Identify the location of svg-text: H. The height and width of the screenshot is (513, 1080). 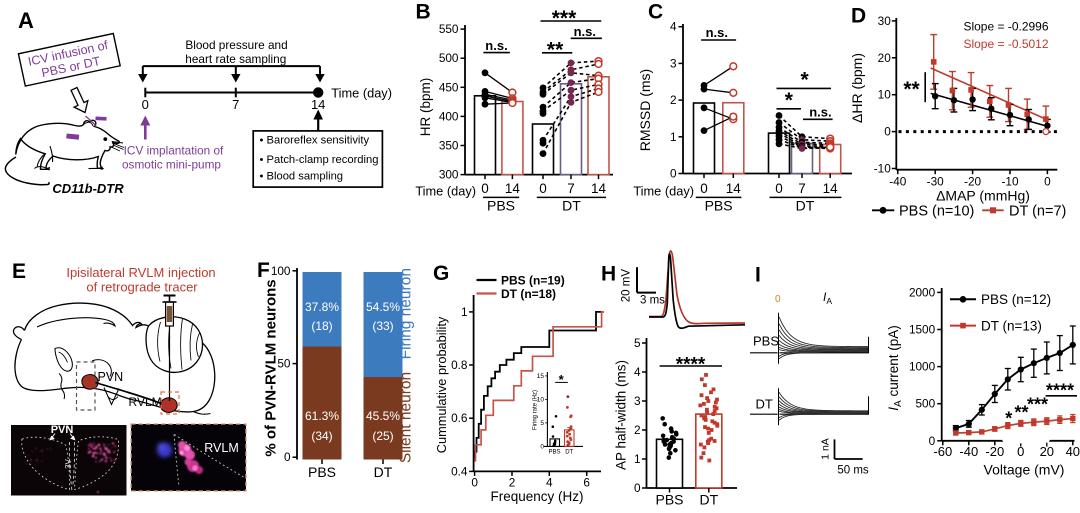
(608, 274).